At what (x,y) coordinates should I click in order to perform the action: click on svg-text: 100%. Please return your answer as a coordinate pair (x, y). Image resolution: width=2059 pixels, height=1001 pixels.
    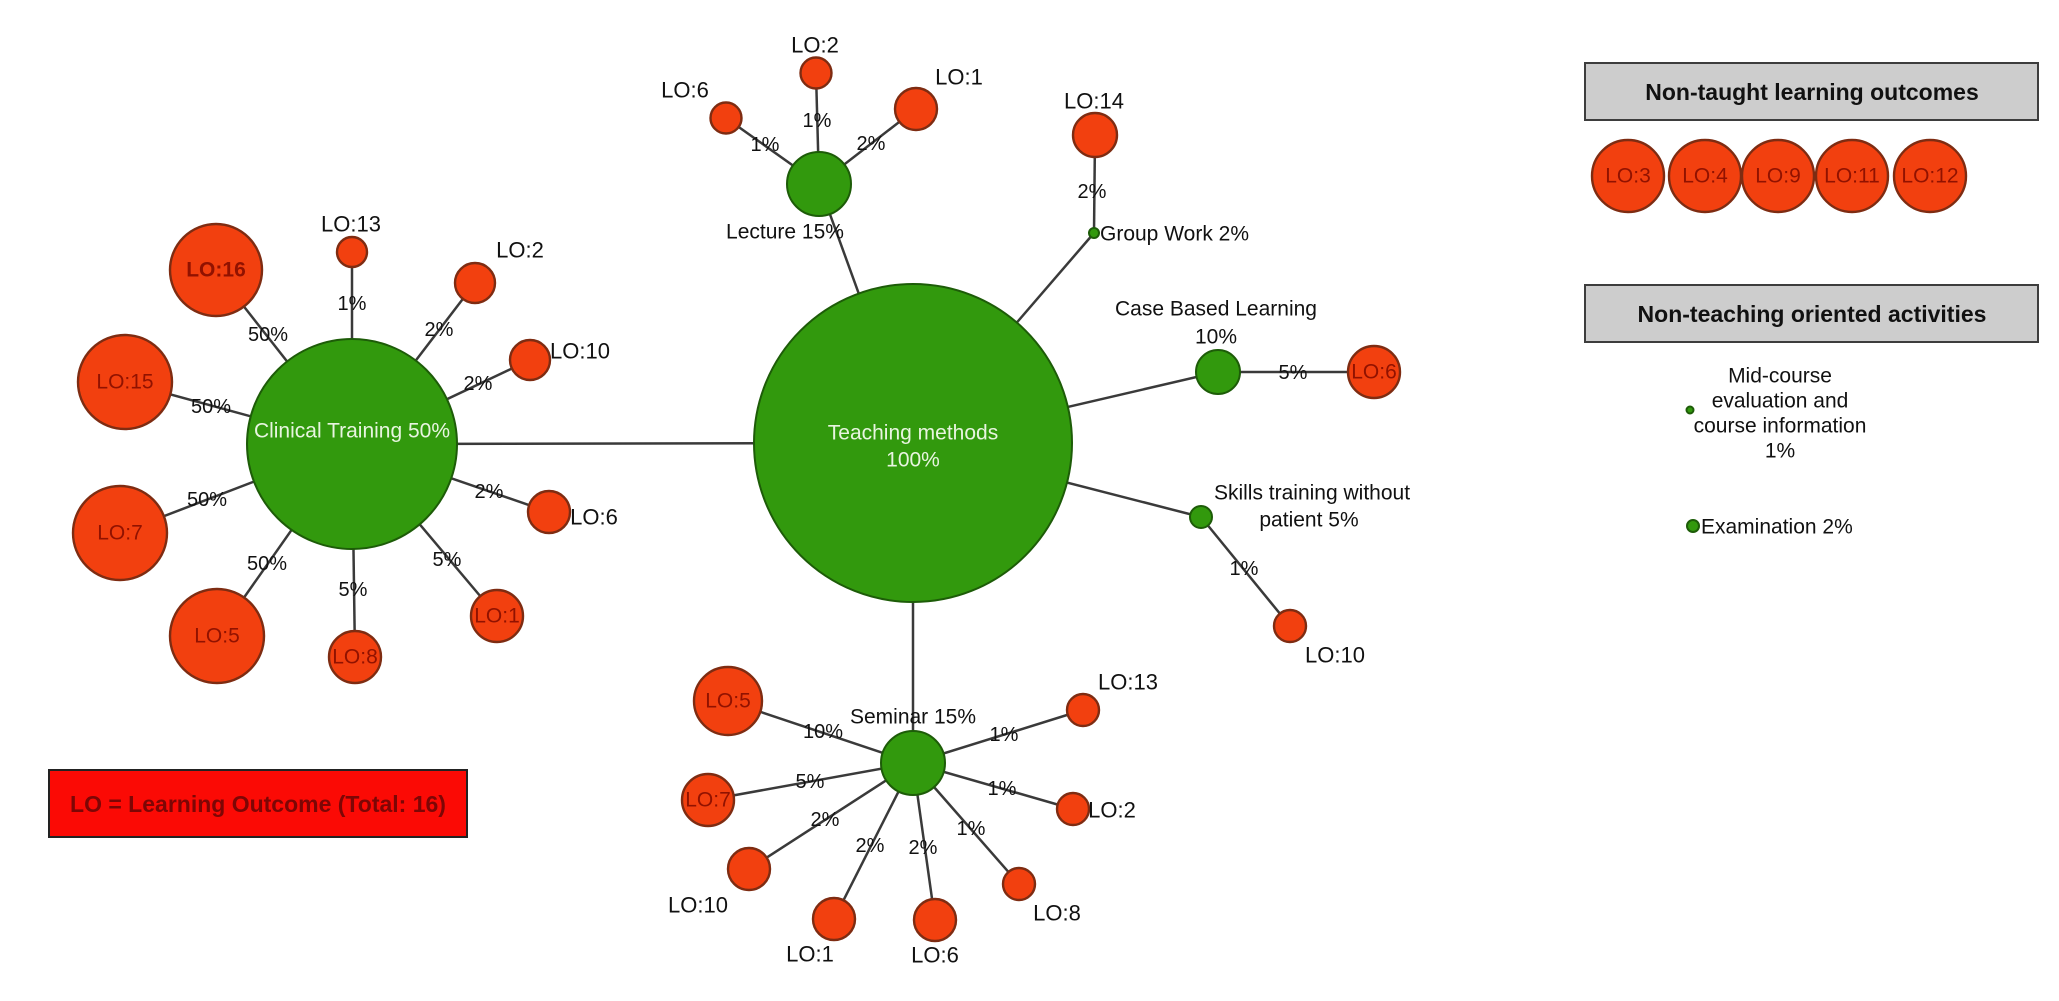
    Looking at the image, I should click on (913, 460).